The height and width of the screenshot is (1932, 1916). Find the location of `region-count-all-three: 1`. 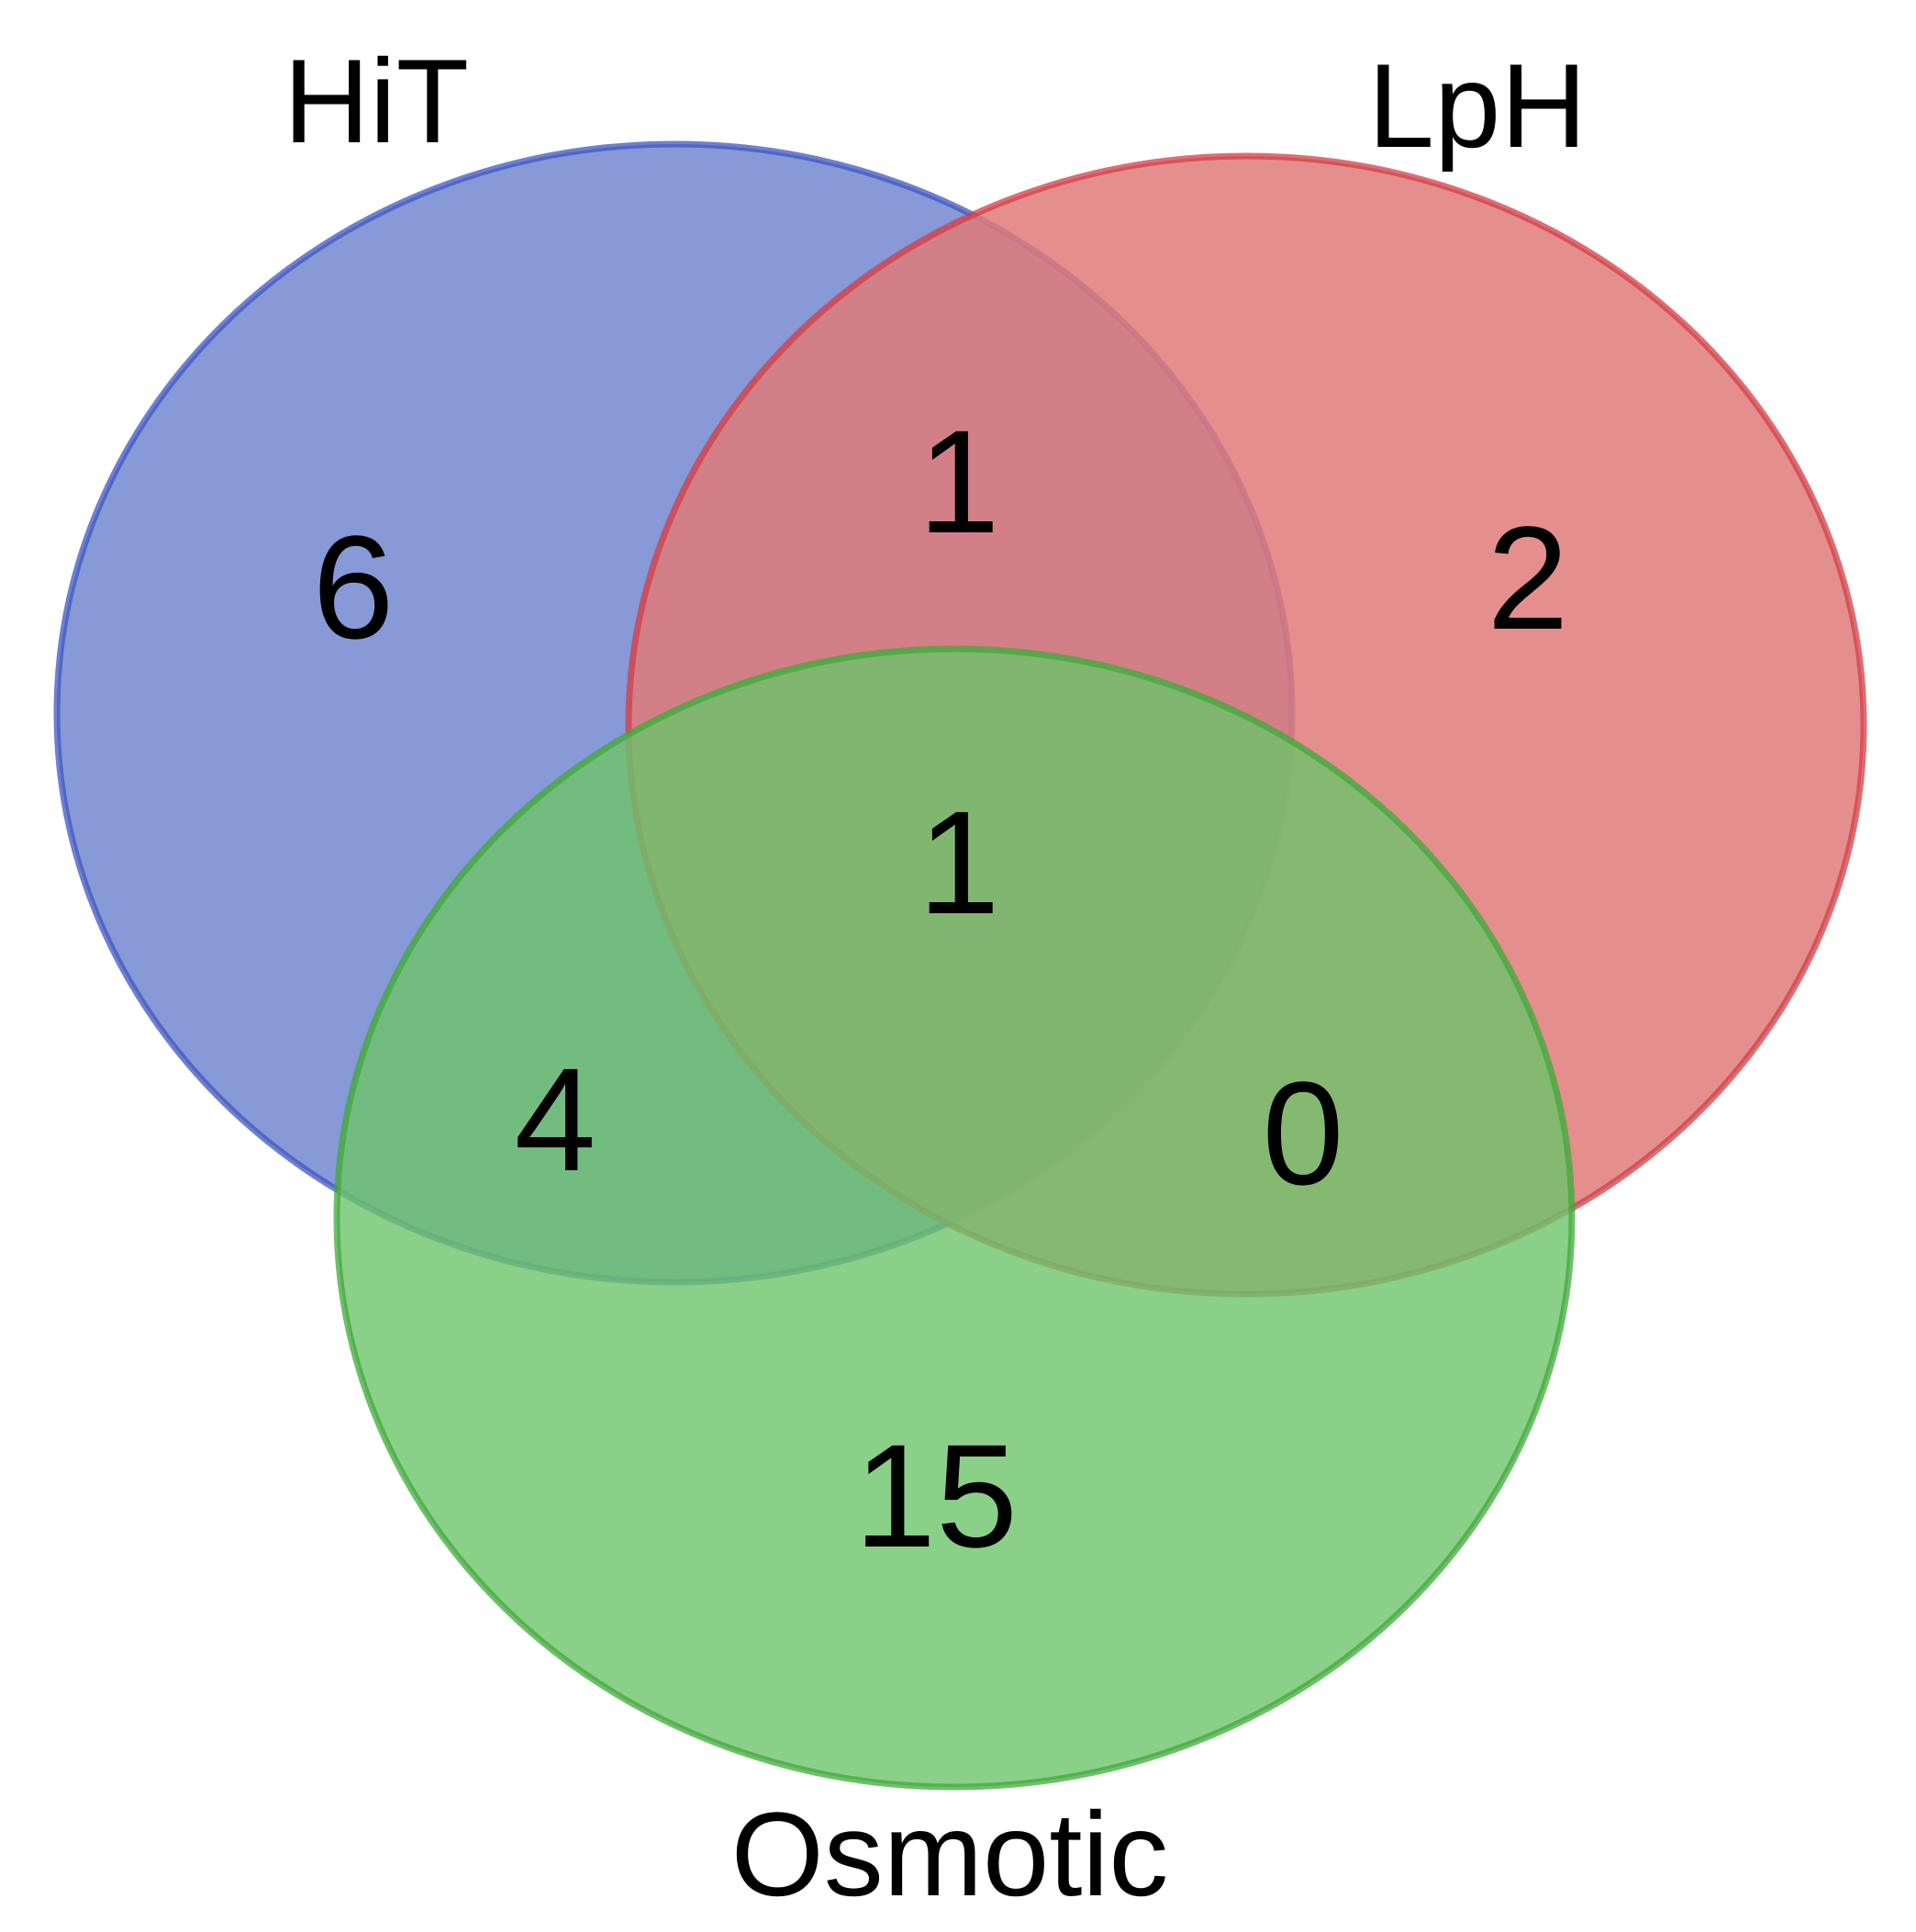

region-count-all-three: 1 is located at coordinates (959, 862).